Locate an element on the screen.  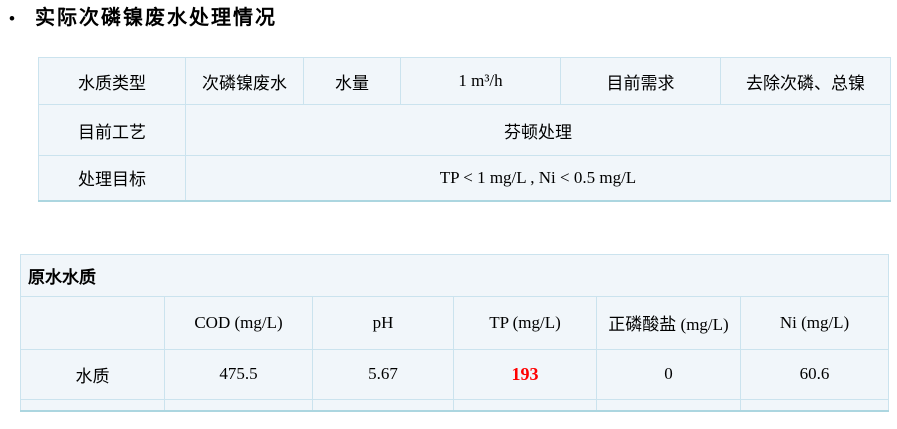
cell-need-label: 目前需求 is located at coordinates (640, 81).